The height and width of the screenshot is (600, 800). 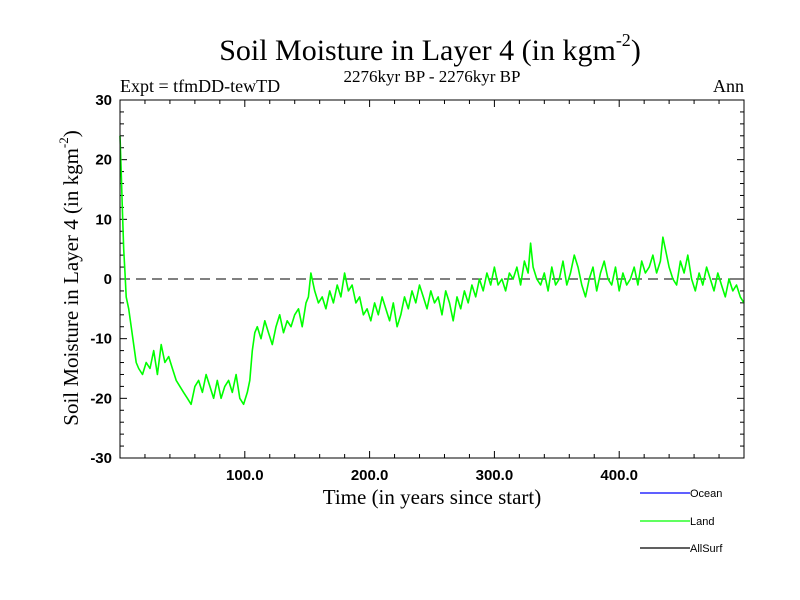 What do you see at coordinates (101, 339) in the screenshot?
I see `y-tick-label: -10` at bounding box center [101, 339].